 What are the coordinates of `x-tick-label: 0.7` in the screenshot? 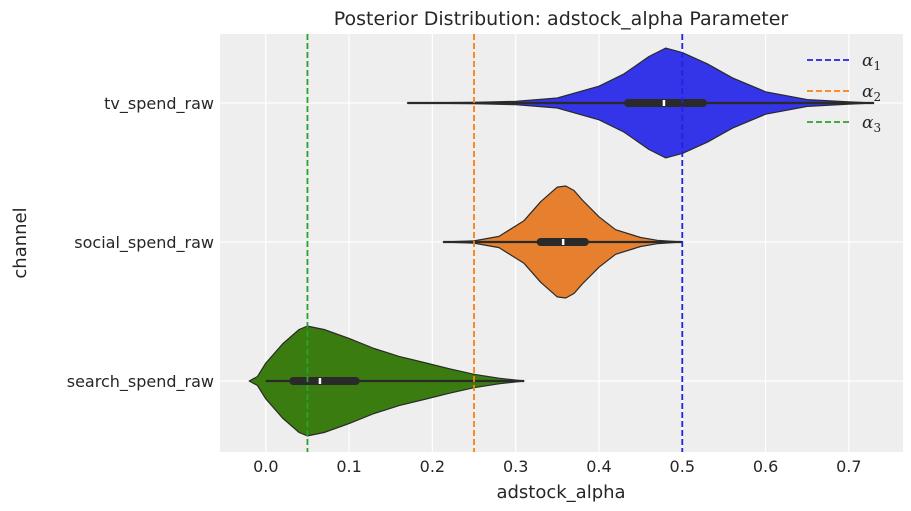 It's located at (848, 466).